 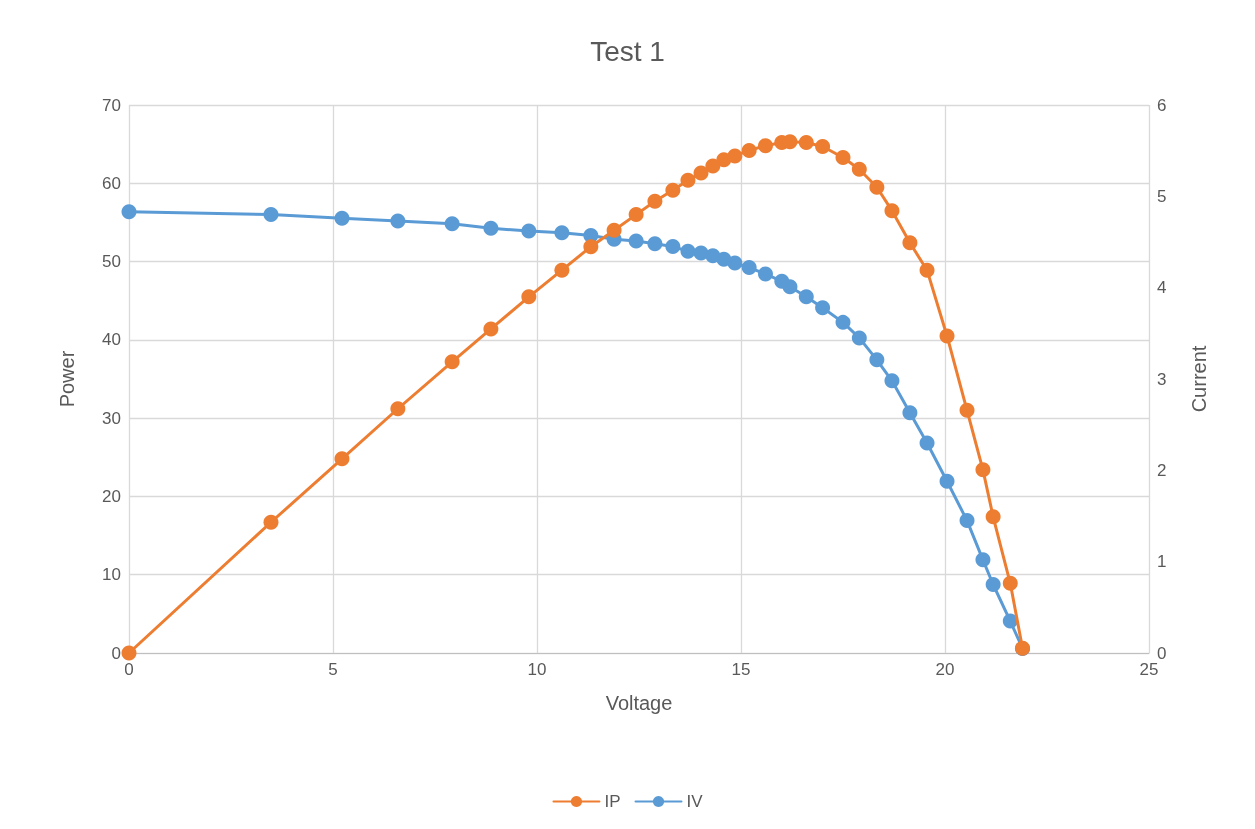 What do you see at coordinates (627, 51) in the screenshot?
I see `chart-title: Test 1` at bounding box center [627, 51].